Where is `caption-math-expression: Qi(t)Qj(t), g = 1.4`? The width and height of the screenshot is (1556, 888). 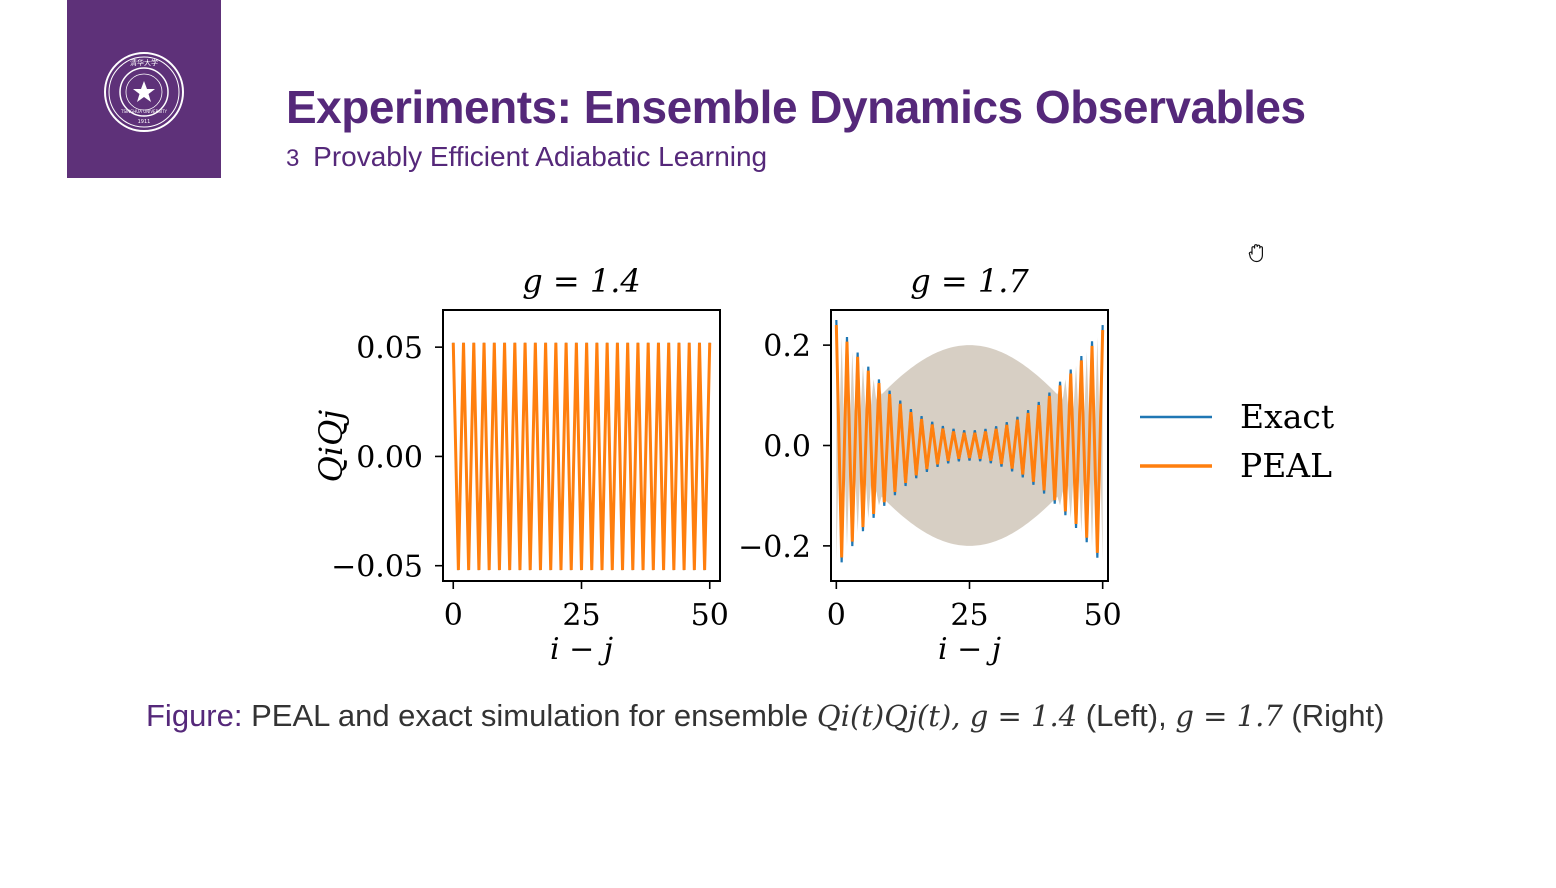
caption-math-expression: Qi(t)Qj(t), g = 1.4 is located at coordinates (947, 716).